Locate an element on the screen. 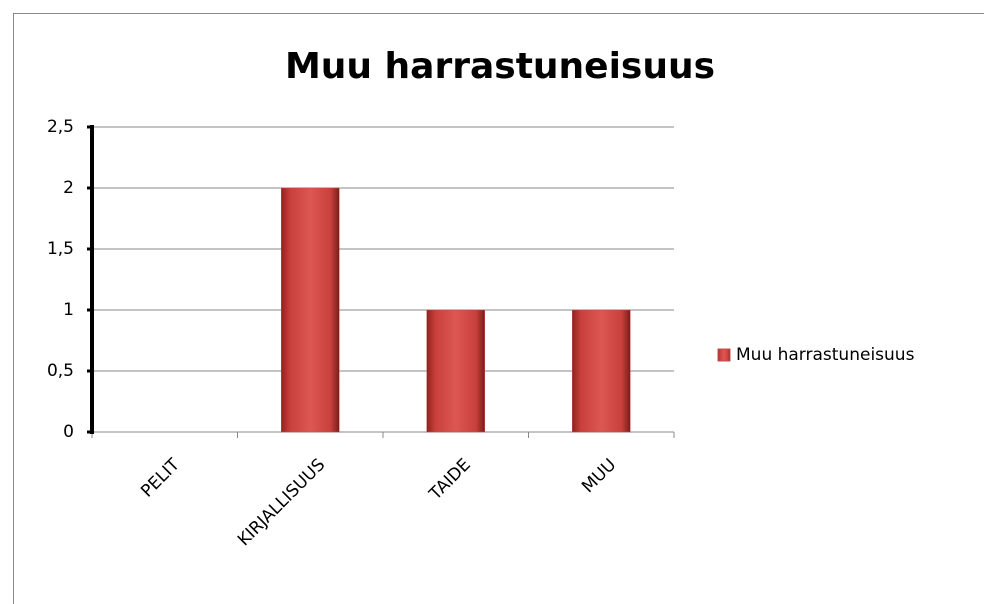 This screenshot has width=984, height=604. y-tick-label: 1 is located at coordinates (68, 310).